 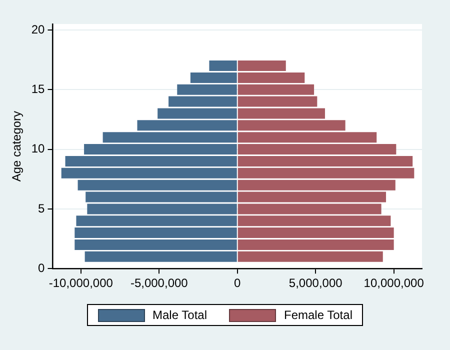 What do you see at coordinates (159, 283) in the screenshot?
I see `x-tick-label: -5,000,000` at bounding box center [159, 283].